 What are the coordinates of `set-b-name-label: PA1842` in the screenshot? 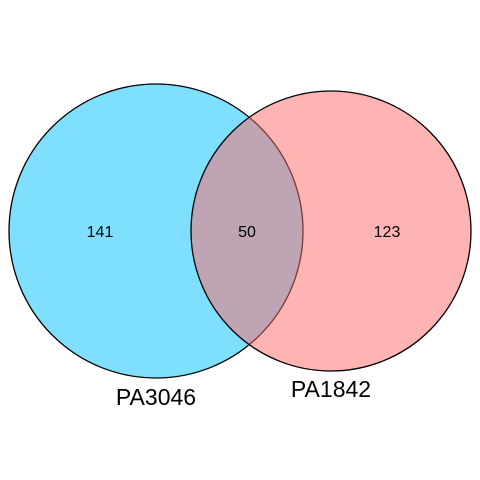 It's located at (331, 389).